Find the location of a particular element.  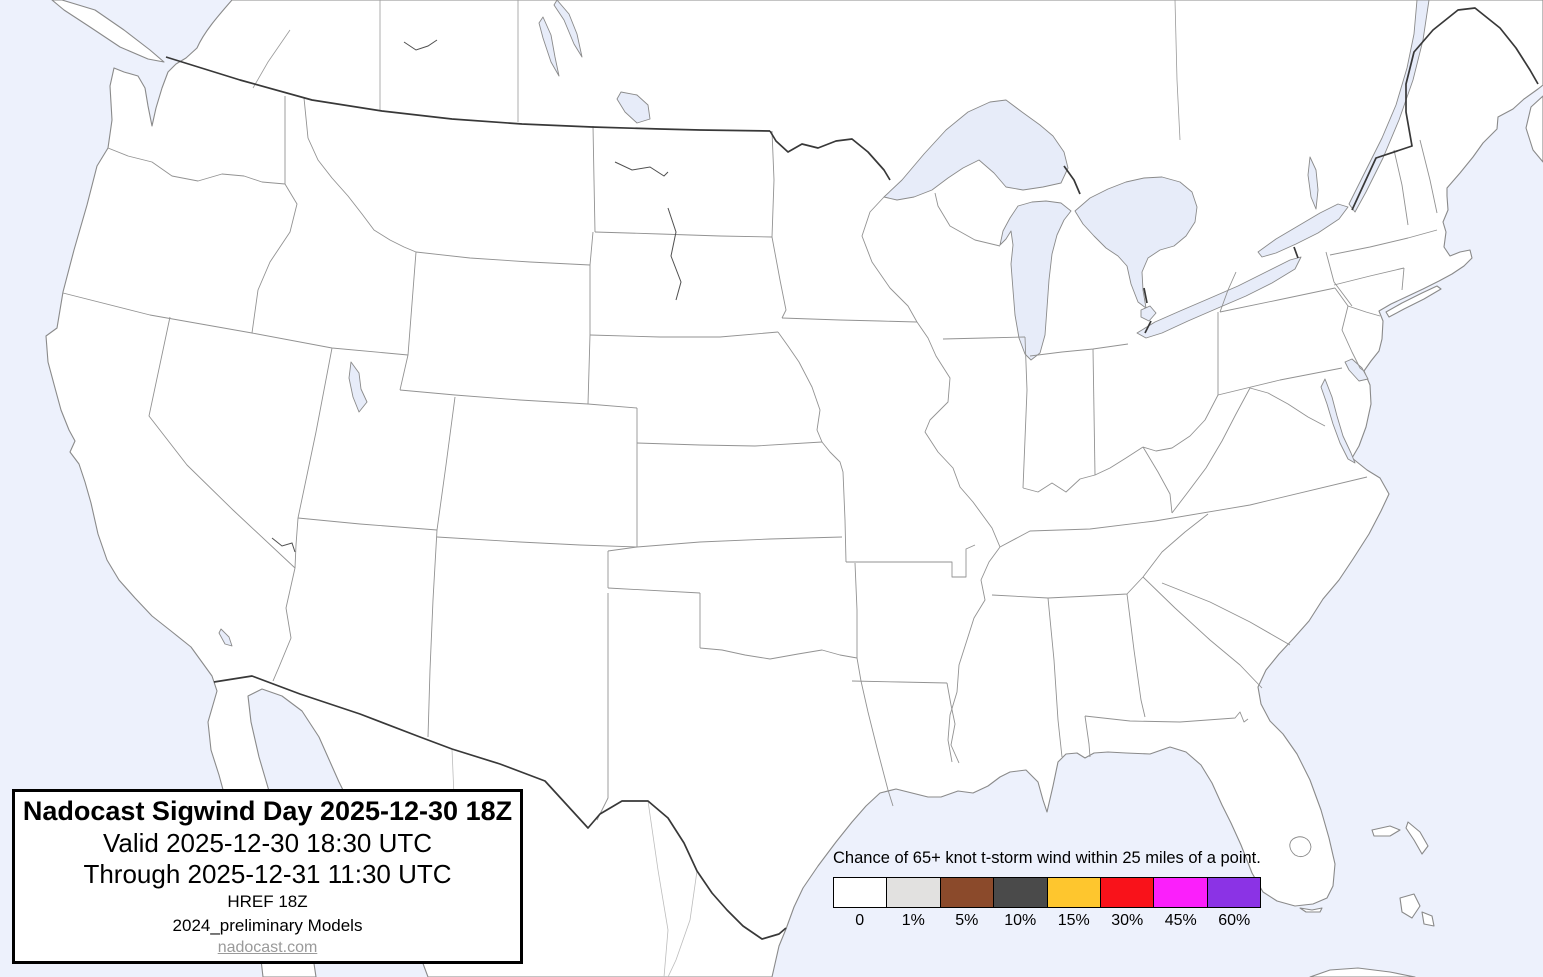

cuba-coast-sliver is located at coordinates (1362, 972).